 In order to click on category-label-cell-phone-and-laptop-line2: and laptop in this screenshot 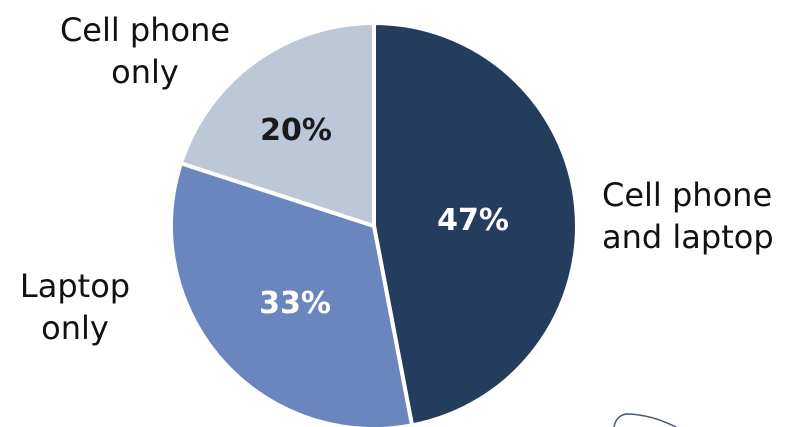, I will do `click(688, 237)`.